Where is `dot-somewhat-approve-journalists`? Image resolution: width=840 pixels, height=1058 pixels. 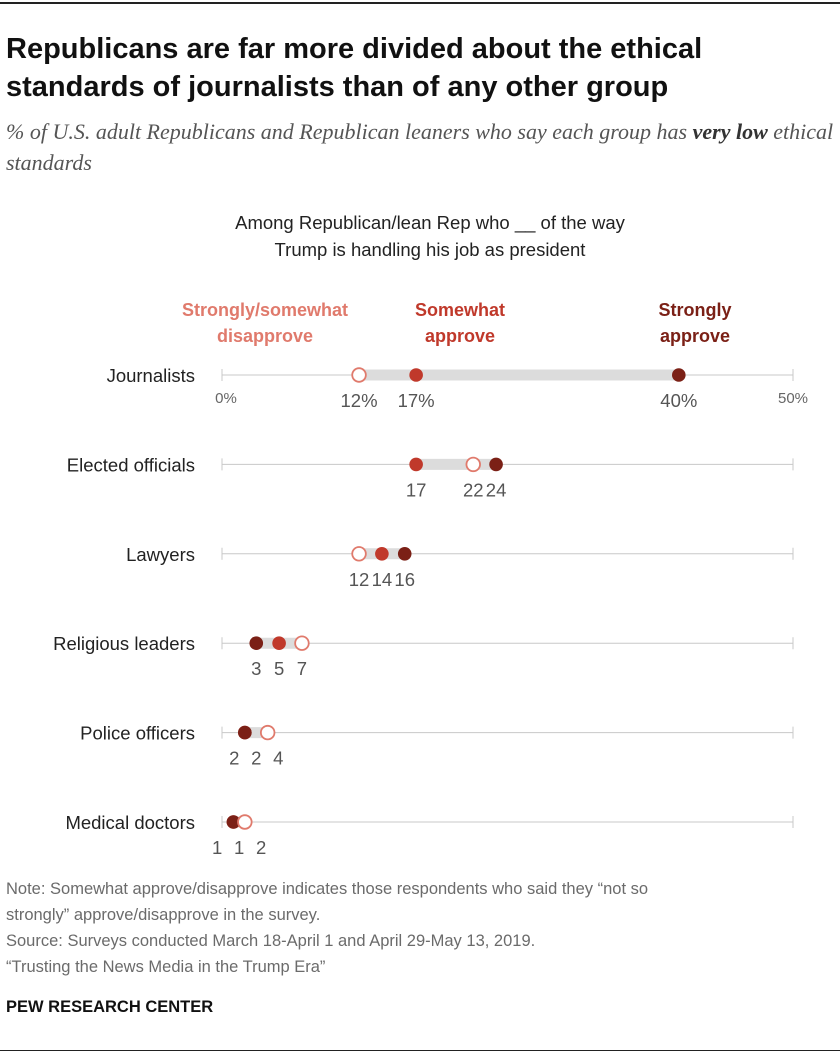
dot-somewhat-approve-journalists is located at coordinates (416, 375).